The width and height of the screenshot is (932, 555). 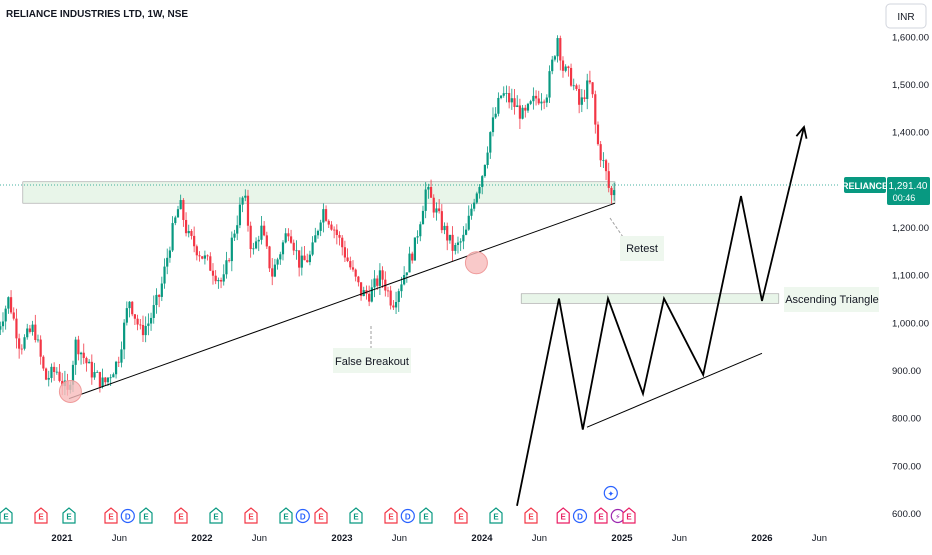 What do you see at coordinates (372, 362) in the screenshot?
I see `false-breakout-label: False Breakout` at bounding box center [372, 362].